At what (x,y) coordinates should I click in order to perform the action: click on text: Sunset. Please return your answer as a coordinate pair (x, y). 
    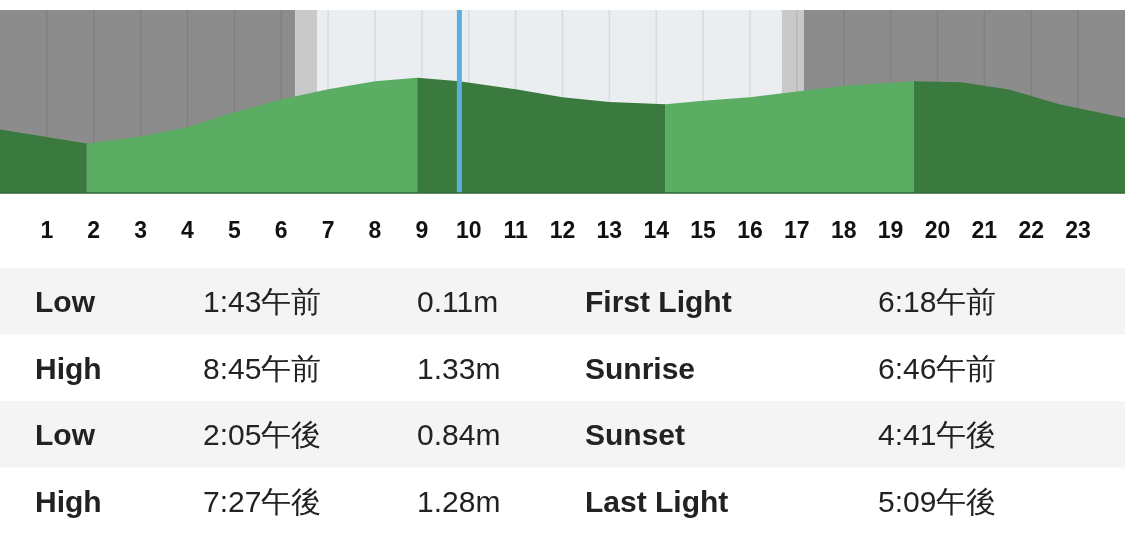
    Looking at the image, I should click on (635, 435).